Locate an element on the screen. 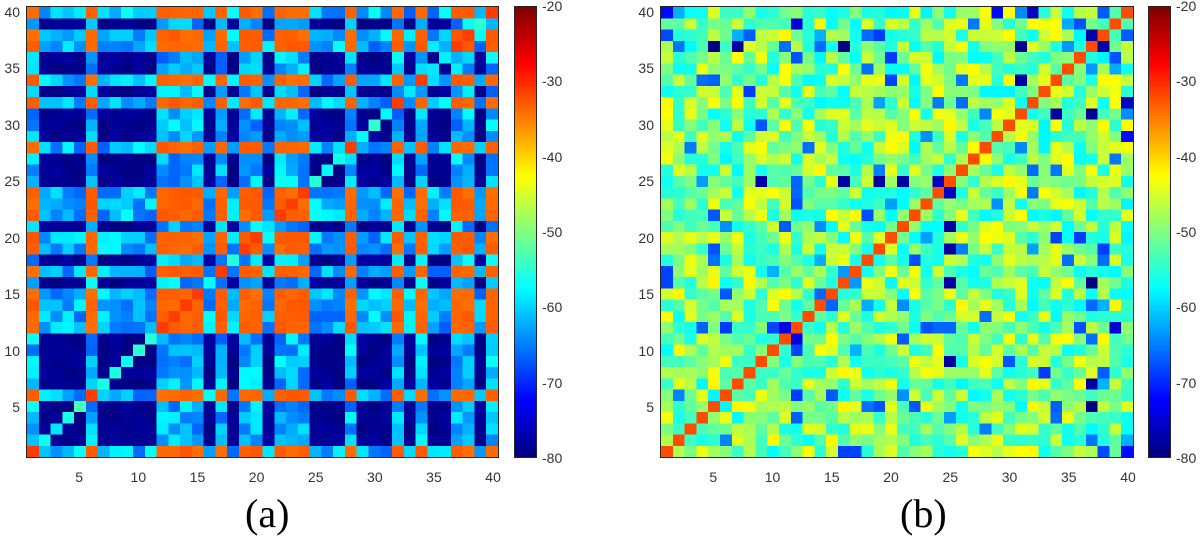 Image resolution: width=1200 pixels, height=553 pixels. colorbar-a is located at coordinates (525, 232).